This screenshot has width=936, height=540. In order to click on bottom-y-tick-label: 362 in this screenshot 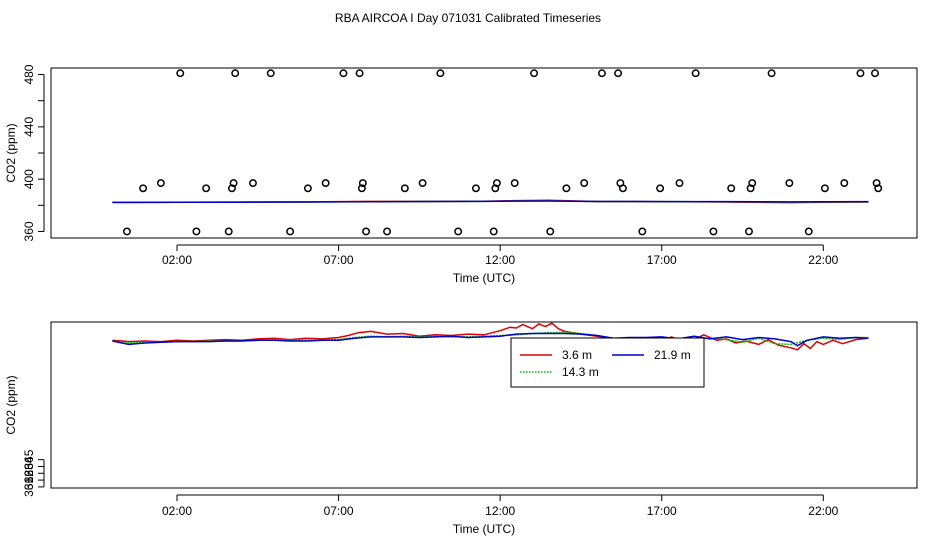, I will do `click(29, 480)`.